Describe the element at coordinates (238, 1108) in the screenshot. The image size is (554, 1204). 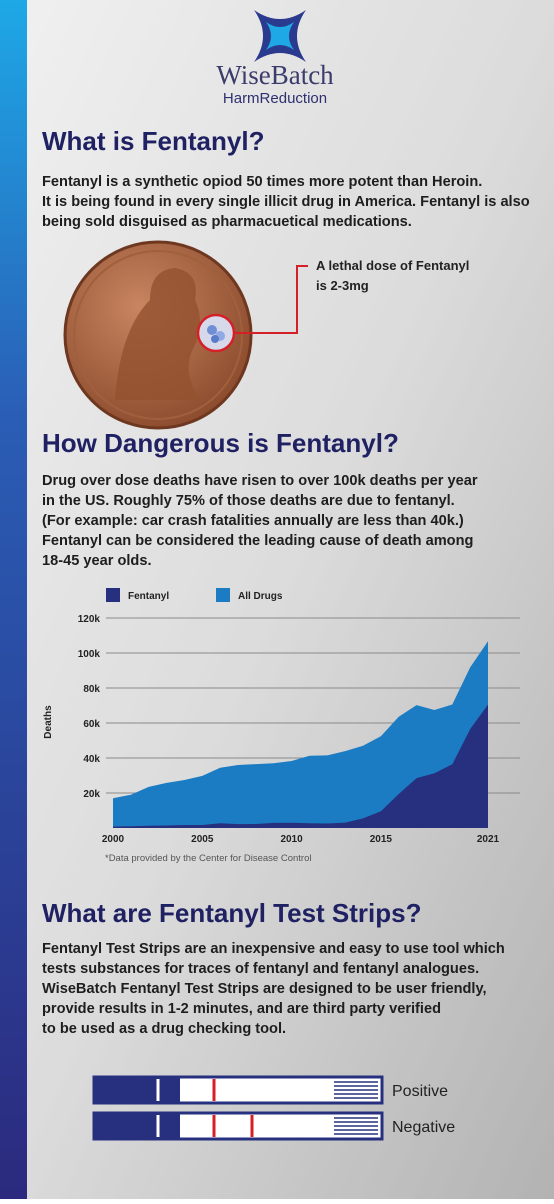
I see `test-strips` at that location.